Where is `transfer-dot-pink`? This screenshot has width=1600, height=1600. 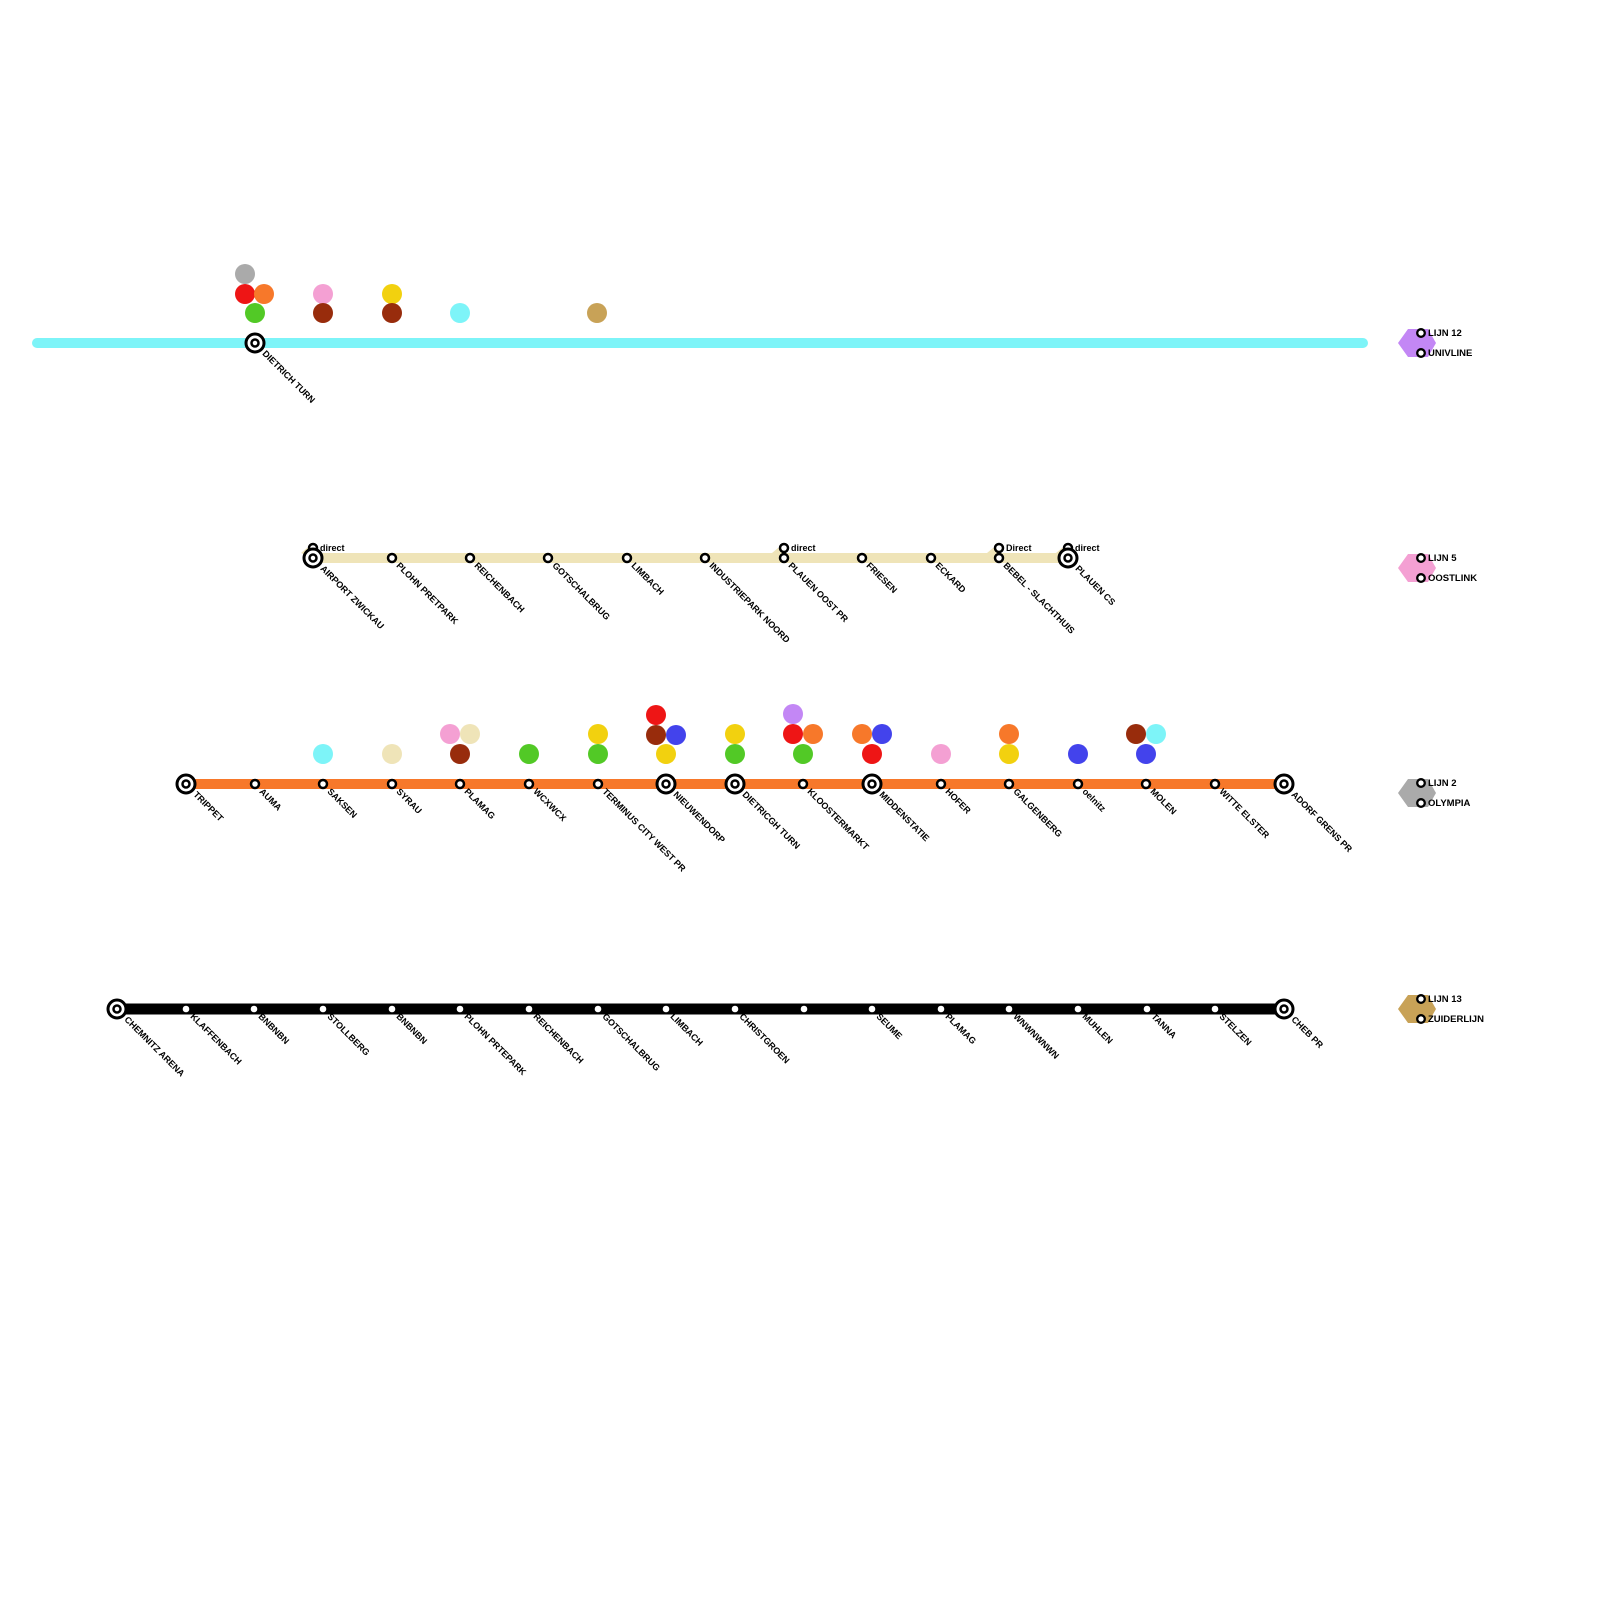
transfer-dot-pink is located at coordinates (941, 754).